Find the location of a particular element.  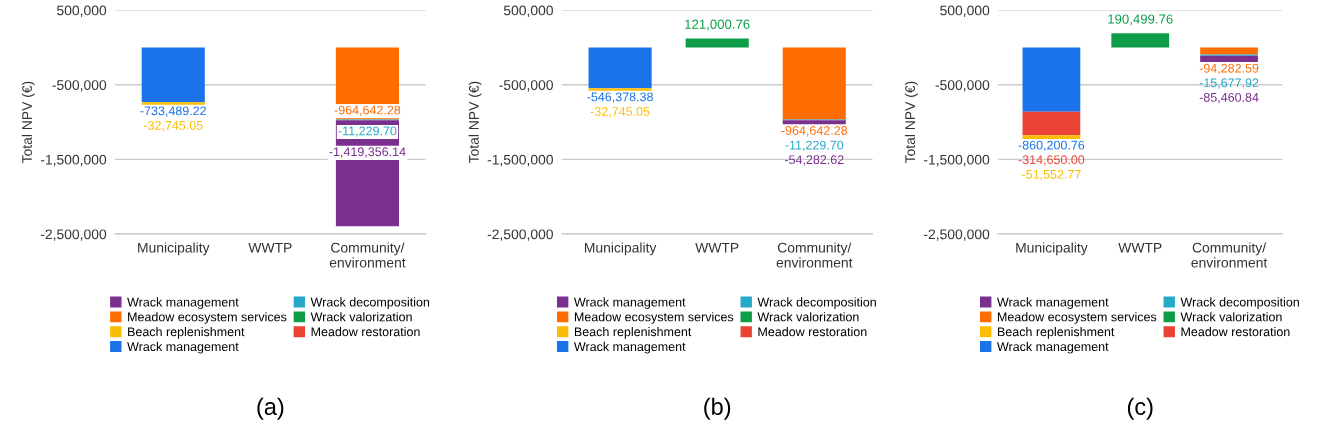

data-label: 190,499.76 is located at coordinates (1140, 20).